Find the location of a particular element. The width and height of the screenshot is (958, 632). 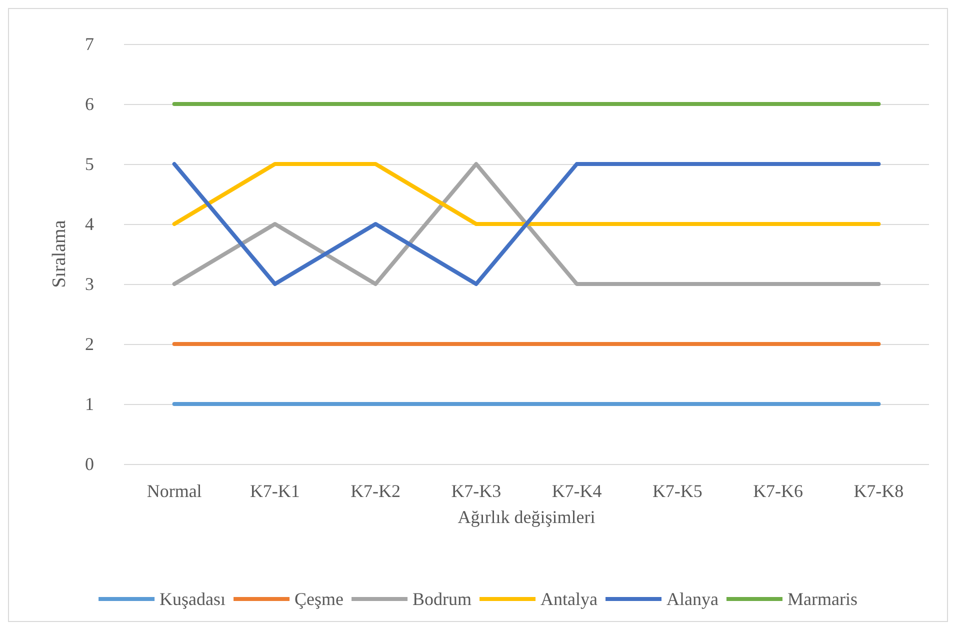

x-tick-label: K7-K8 is located at coordinates (879, 491).